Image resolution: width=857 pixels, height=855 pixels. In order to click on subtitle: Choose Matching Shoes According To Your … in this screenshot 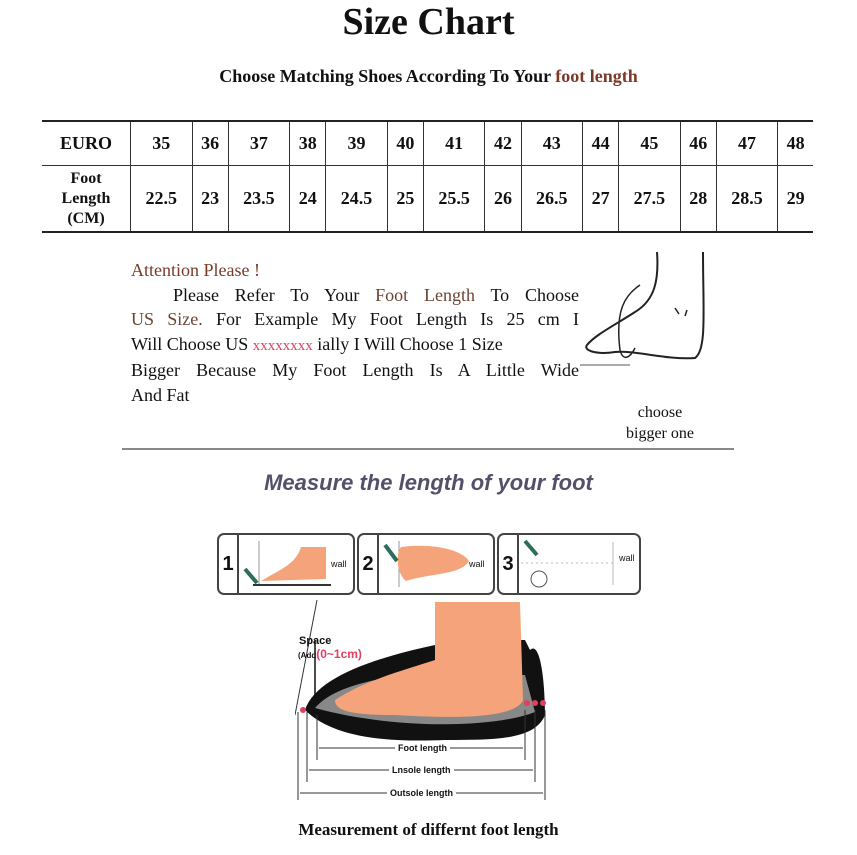, I will do `click(428, 76)`.